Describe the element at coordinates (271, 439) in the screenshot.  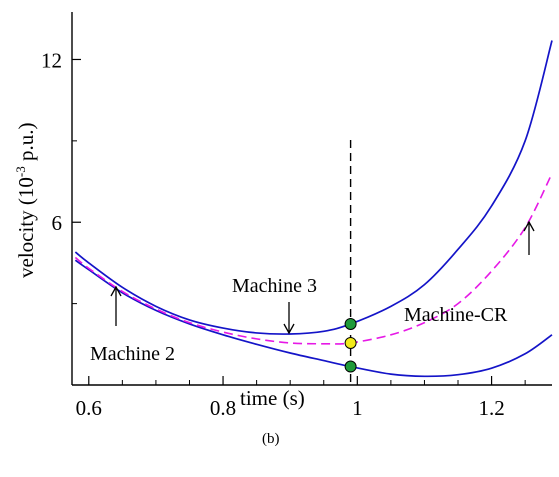
I see `figure-caption: (b)` at that location.